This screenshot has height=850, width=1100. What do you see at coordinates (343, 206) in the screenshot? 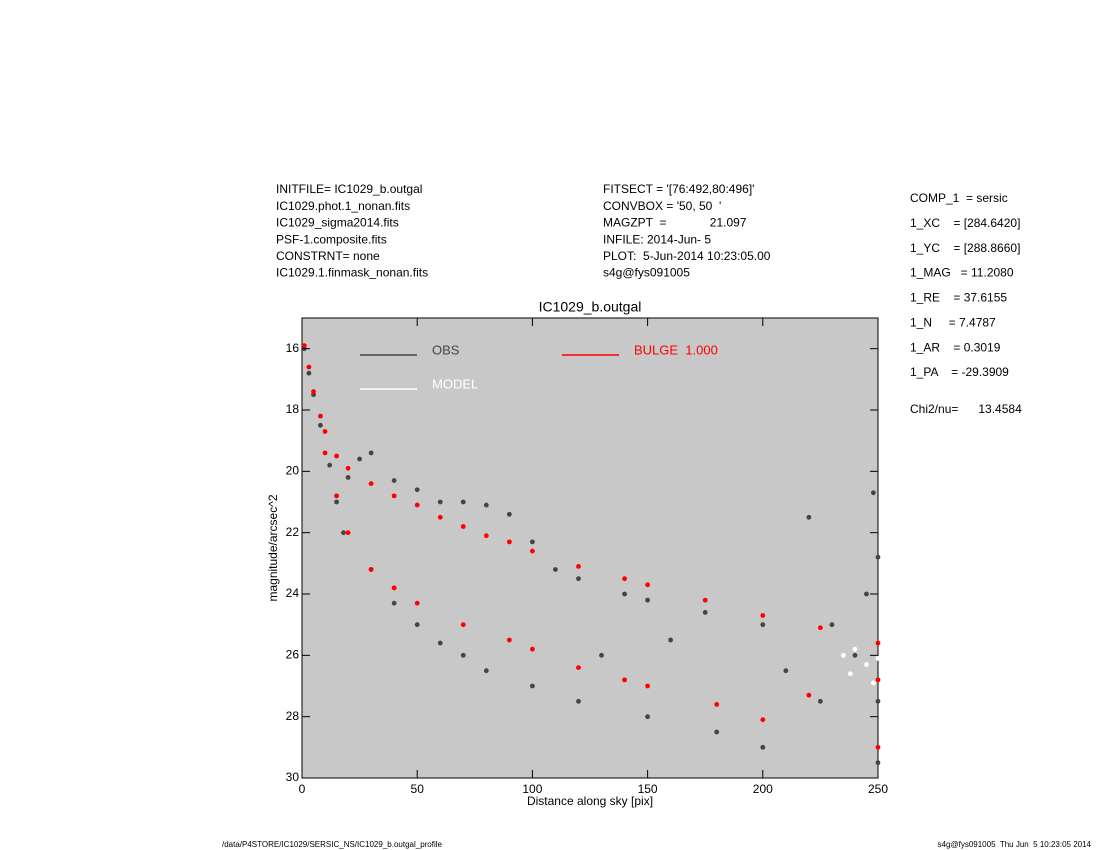
I see `info-left: IC1029.phot.1_nonan.fits` at bounding box center [343, 206].